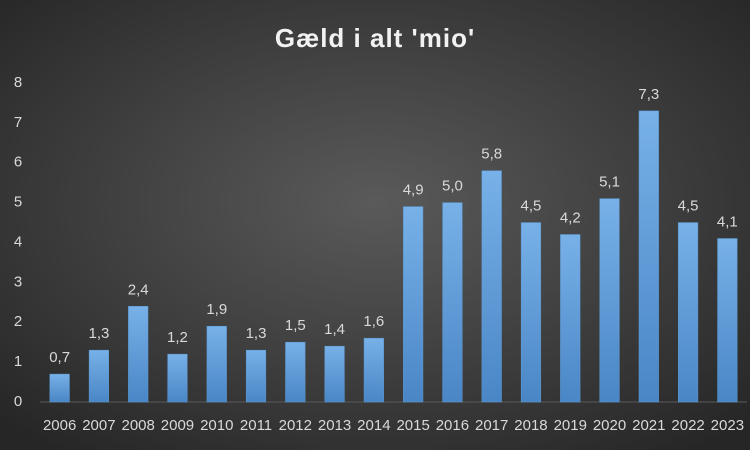 The height and width of the screenshot is (450, 750). What do you see at coordinates (727, 425) in the screenshot?
I see `x-tick-label: 2023` at bounding box center [727, 425].